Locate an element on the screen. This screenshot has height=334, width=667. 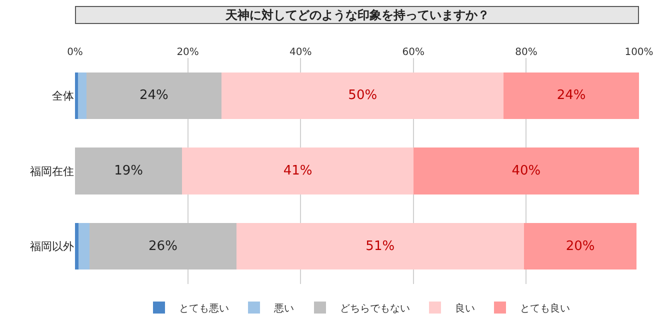
x-tick-label: 20% is located at coordinates (187, 52).